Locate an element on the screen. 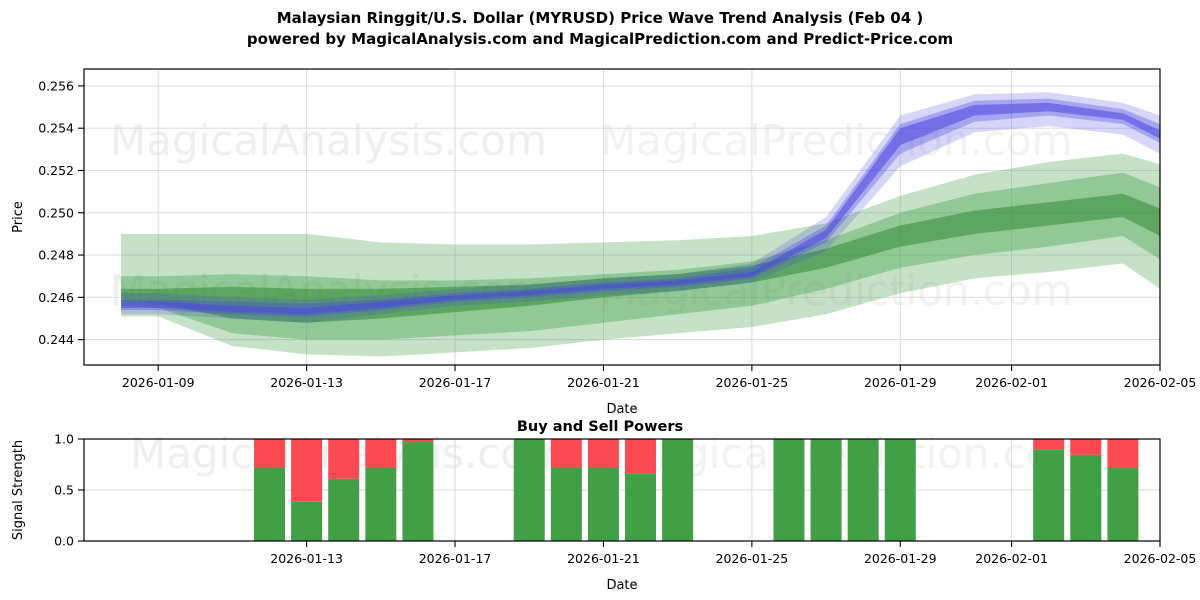  svg-text: 0.246 is located at coordinates (56, 297).